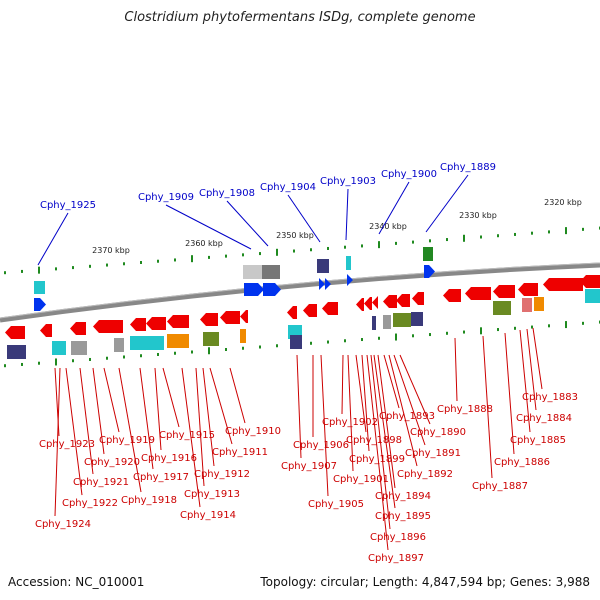 The image size is (600, 600). I want to click on gene-label: Cphy_1923, so click(67, 444).